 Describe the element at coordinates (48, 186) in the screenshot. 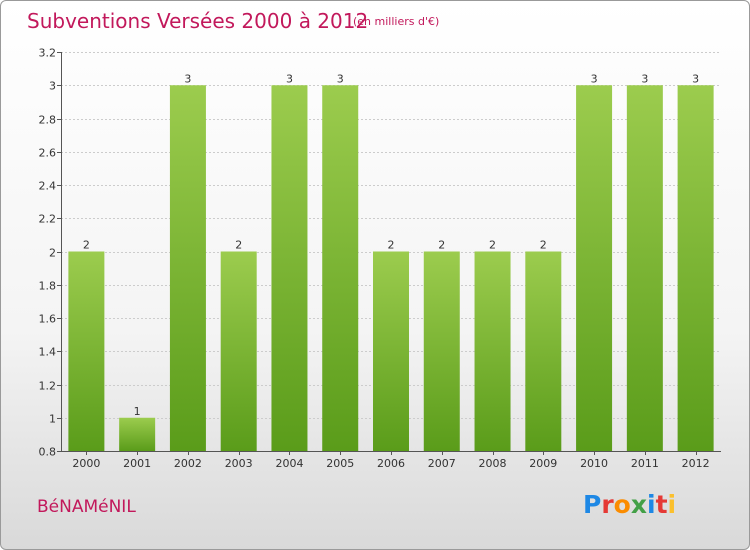

I see `y-tick-label: 2.4` at that location.